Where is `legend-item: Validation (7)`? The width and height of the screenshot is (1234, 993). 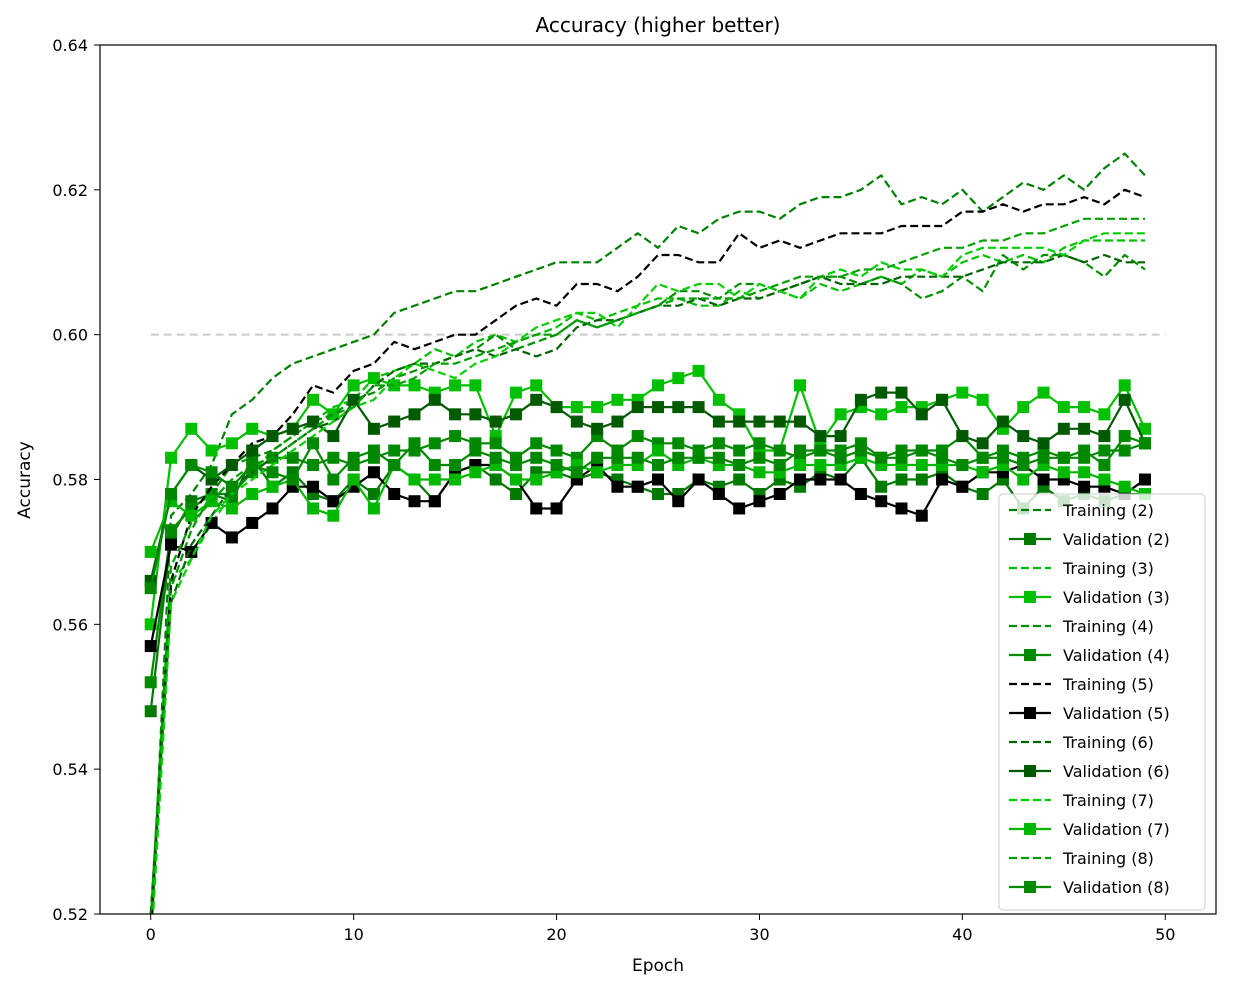 legend-item: Validation (7) is located at coordinates (1089, 829).